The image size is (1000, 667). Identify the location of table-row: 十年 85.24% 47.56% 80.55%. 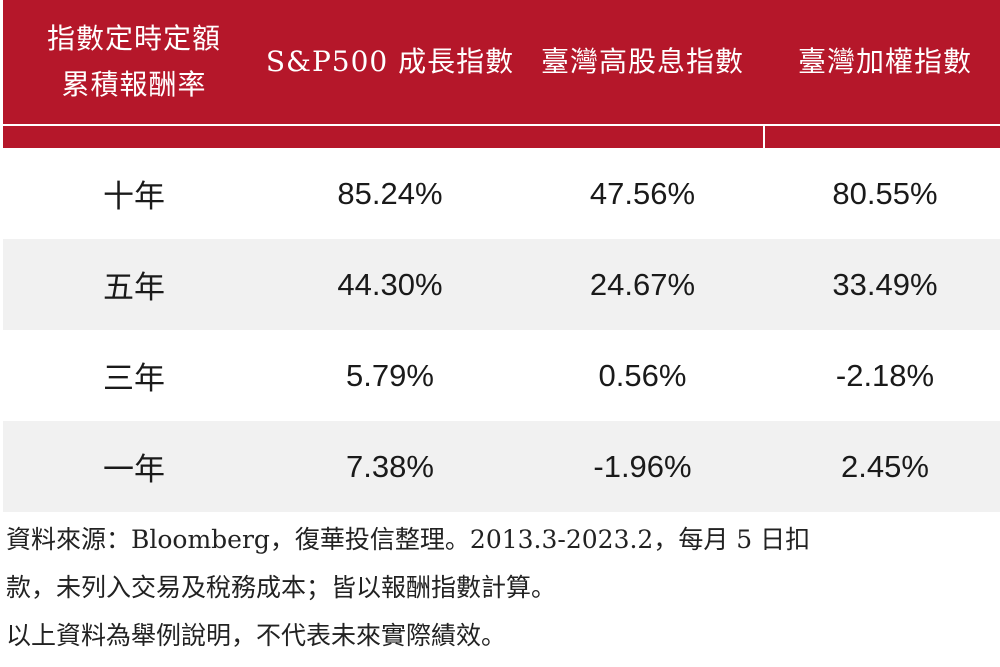
(501, 193).